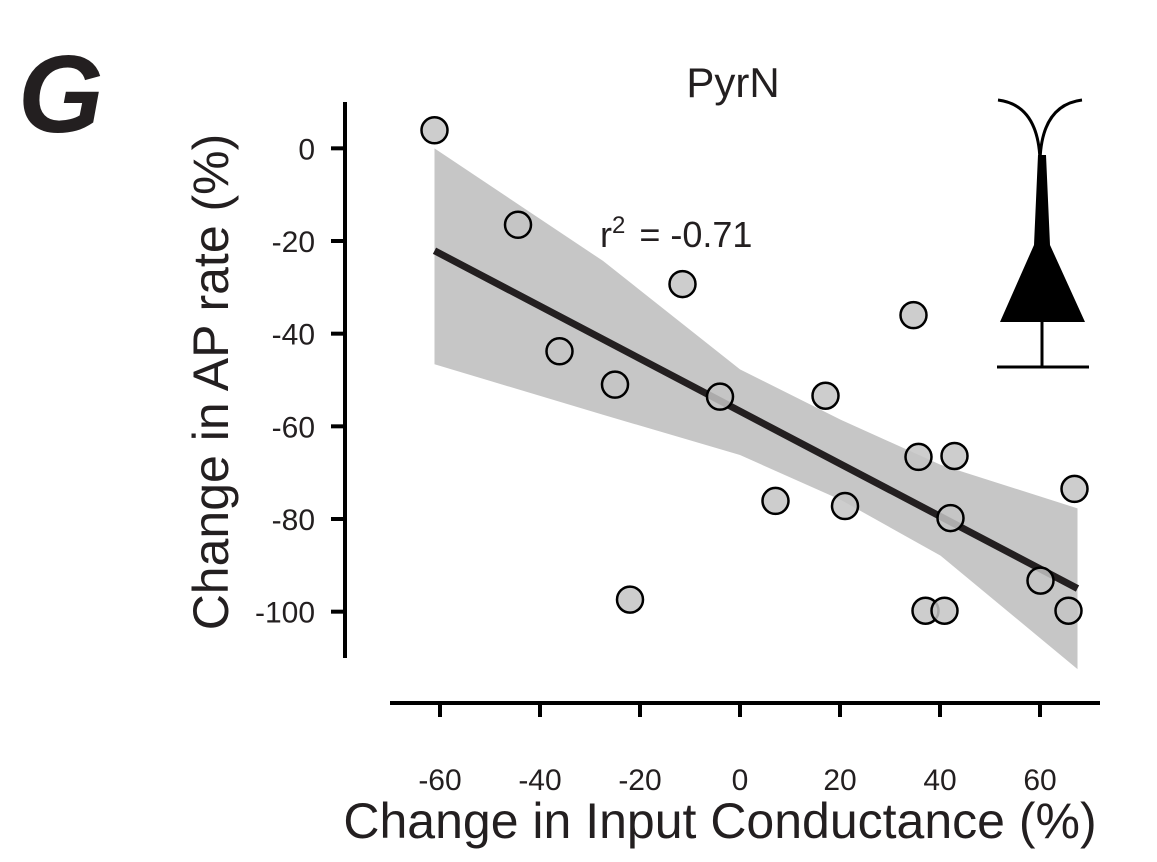 This screenshot has width=1157, height=862. What do you see at coordinates (293, 335) in the screenshot?
I see `y-tick-label: -40` at bounding box center [293, 335].